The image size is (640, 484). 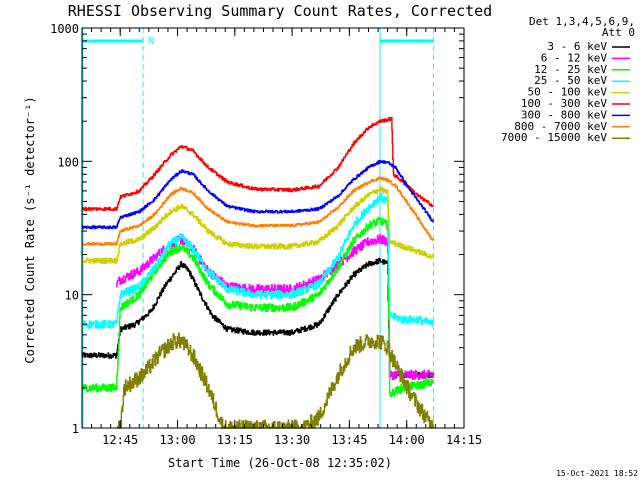 What do you see at coordinates (407, 440) in the screenshot?
I see `x-tick-label: 14:00` at bounding box center [407, 440].